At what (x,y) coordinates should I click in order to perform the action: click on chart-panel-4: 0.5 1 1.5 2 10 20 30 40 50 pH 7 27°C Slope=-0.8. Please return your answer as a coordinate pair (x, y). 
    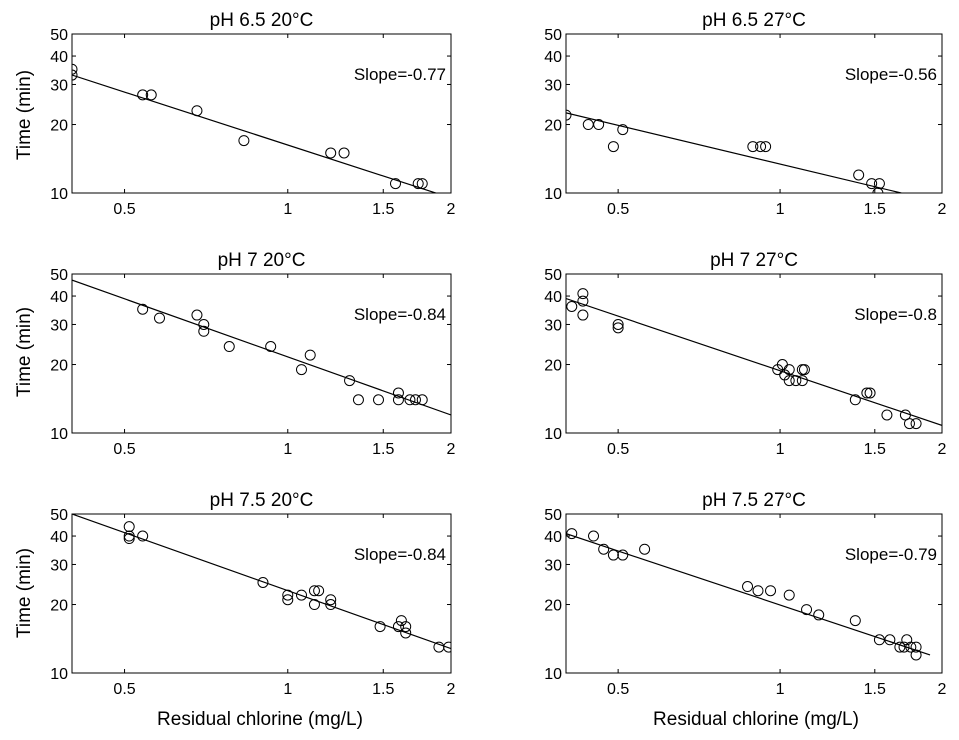
    Looking at the image, I should click on (745, 354).